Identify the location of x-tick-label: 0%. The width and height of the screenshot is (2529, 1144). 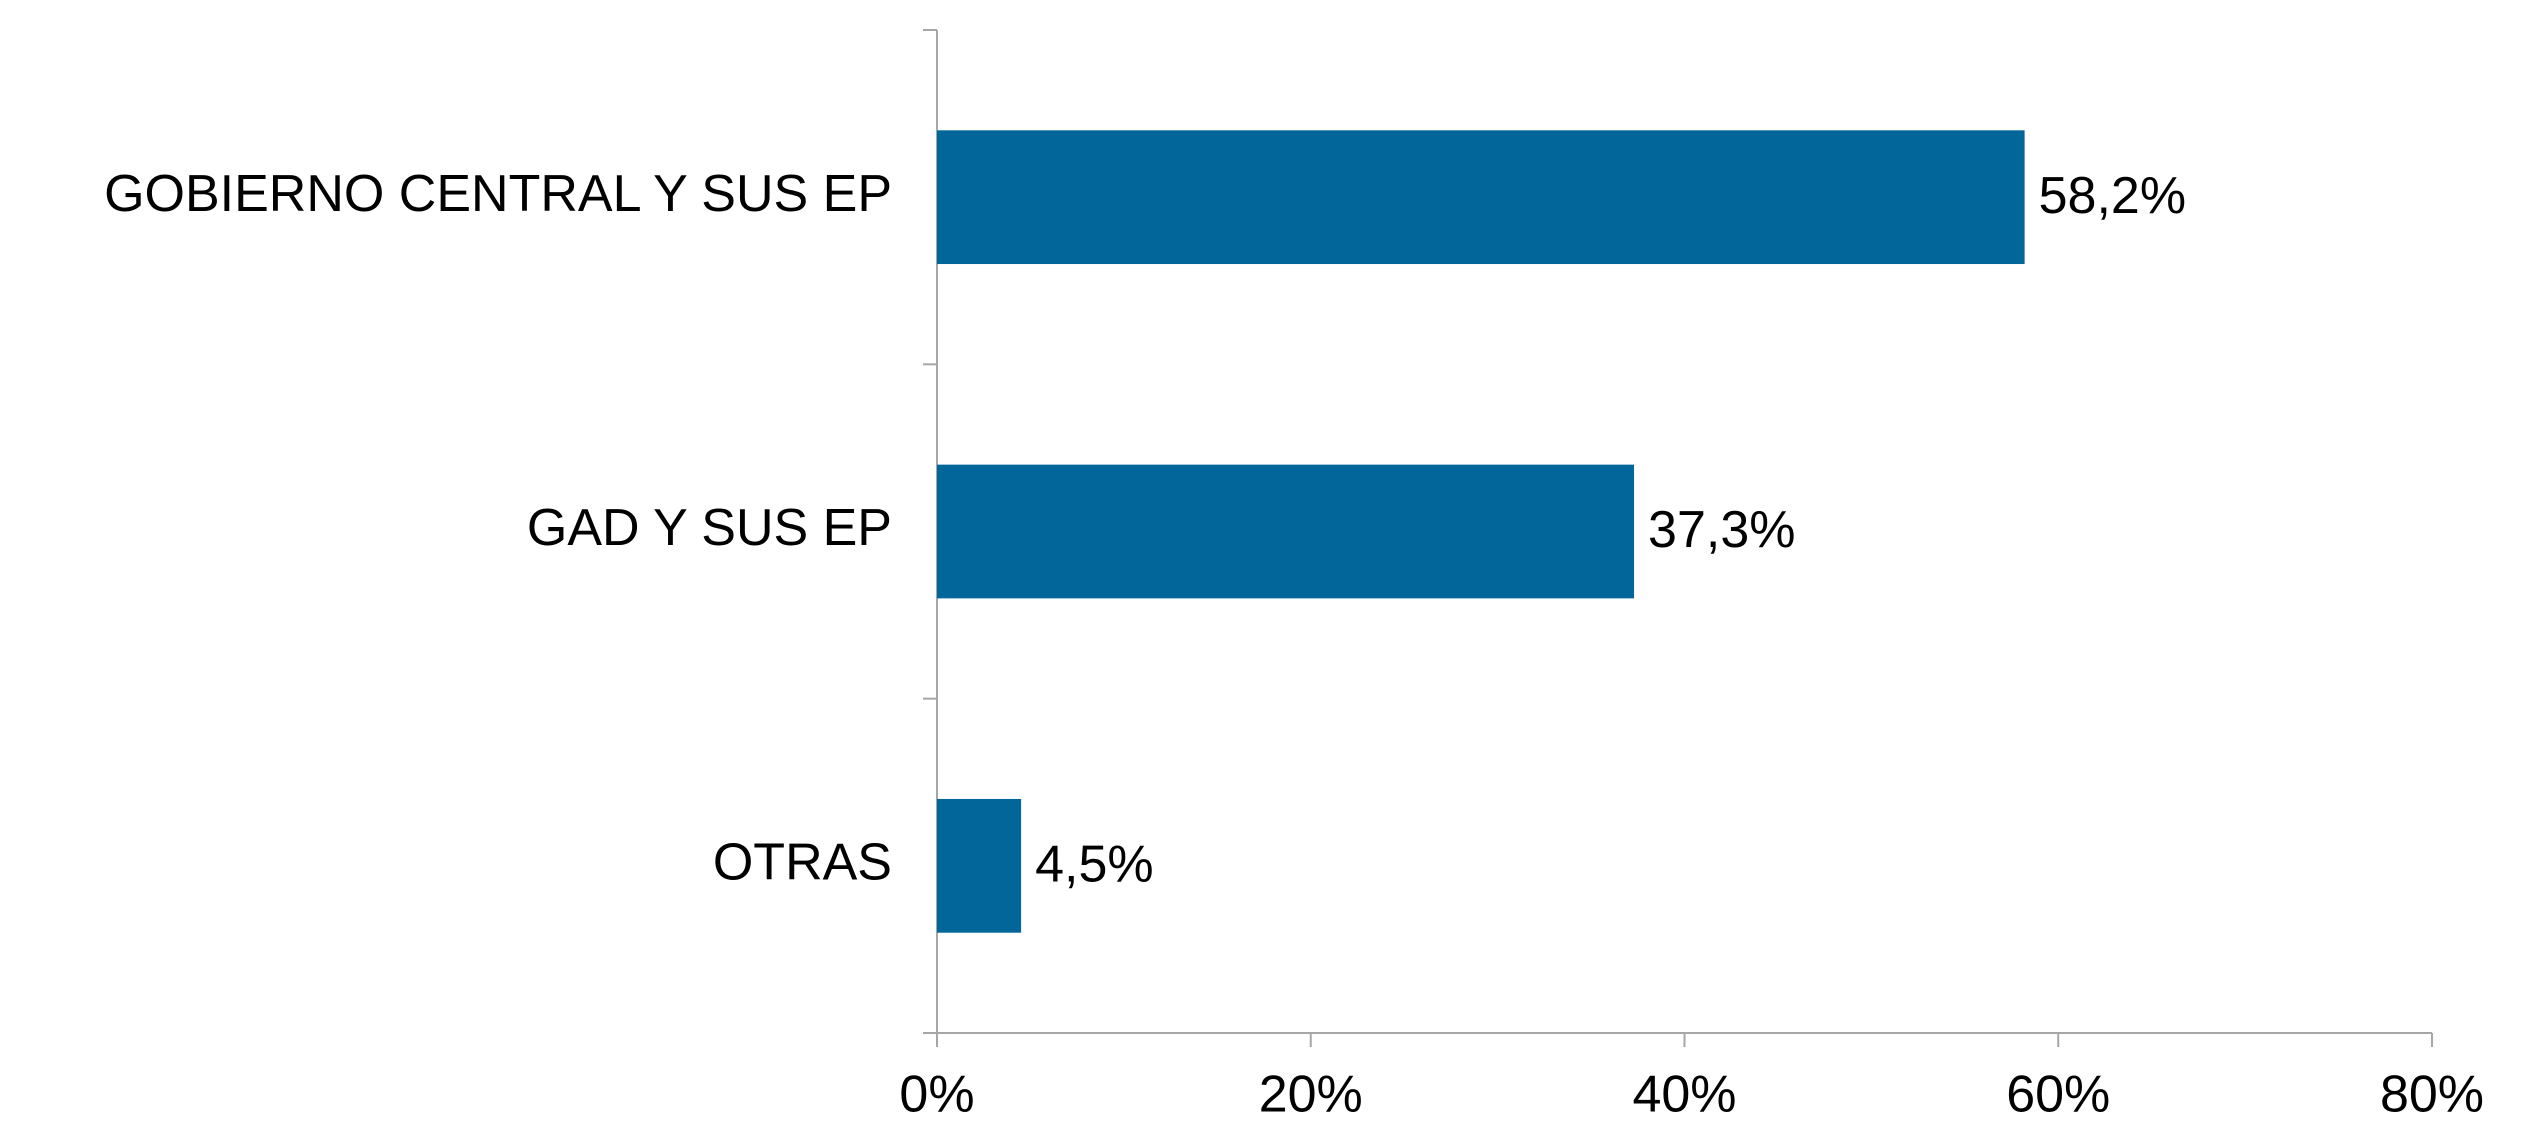
(936, 1095).